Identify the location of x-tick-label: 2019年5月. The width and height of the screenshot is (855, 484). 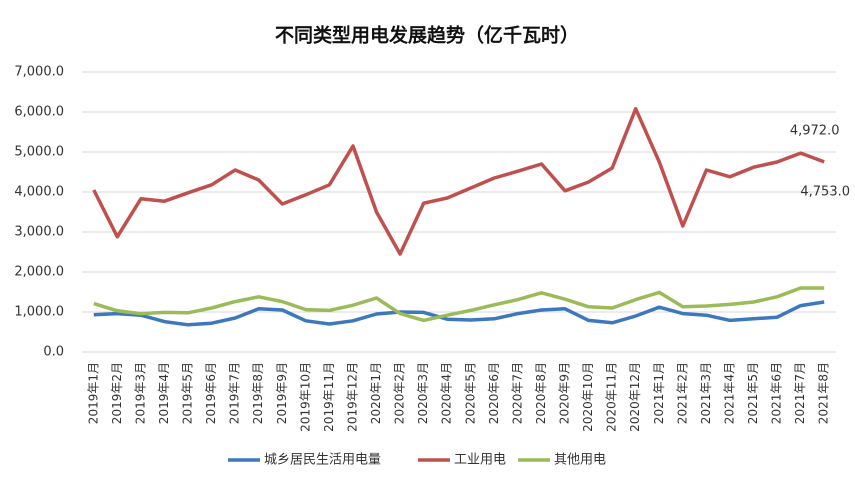
(188, 393).